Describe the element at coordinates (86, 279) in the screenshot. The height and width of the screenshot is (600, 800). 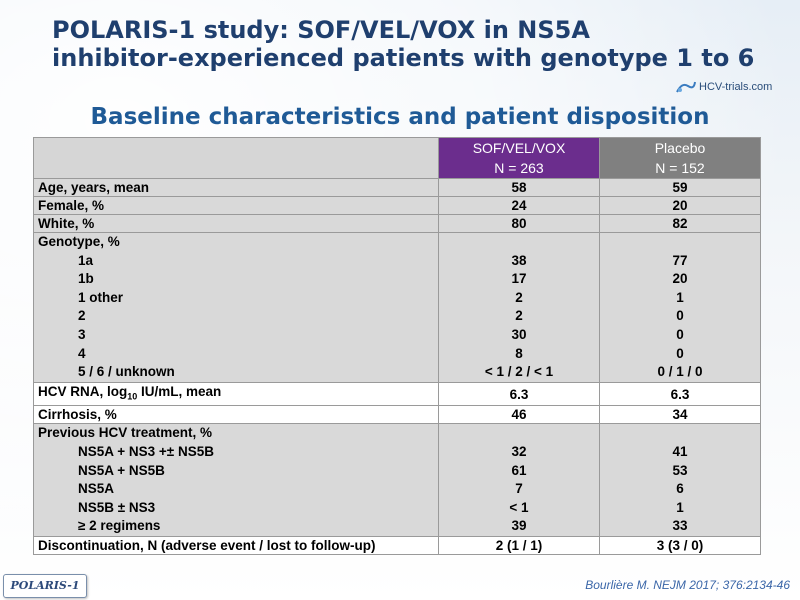
I see `genotype-label: 1b` at that location.